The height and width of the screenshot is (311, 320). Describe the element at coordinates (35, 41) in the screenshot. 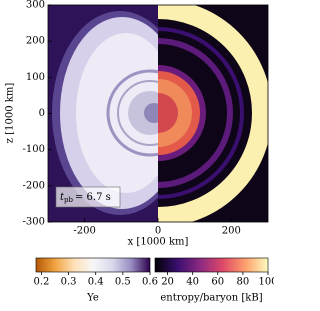

I see `y-tick-label: 200` at that location.